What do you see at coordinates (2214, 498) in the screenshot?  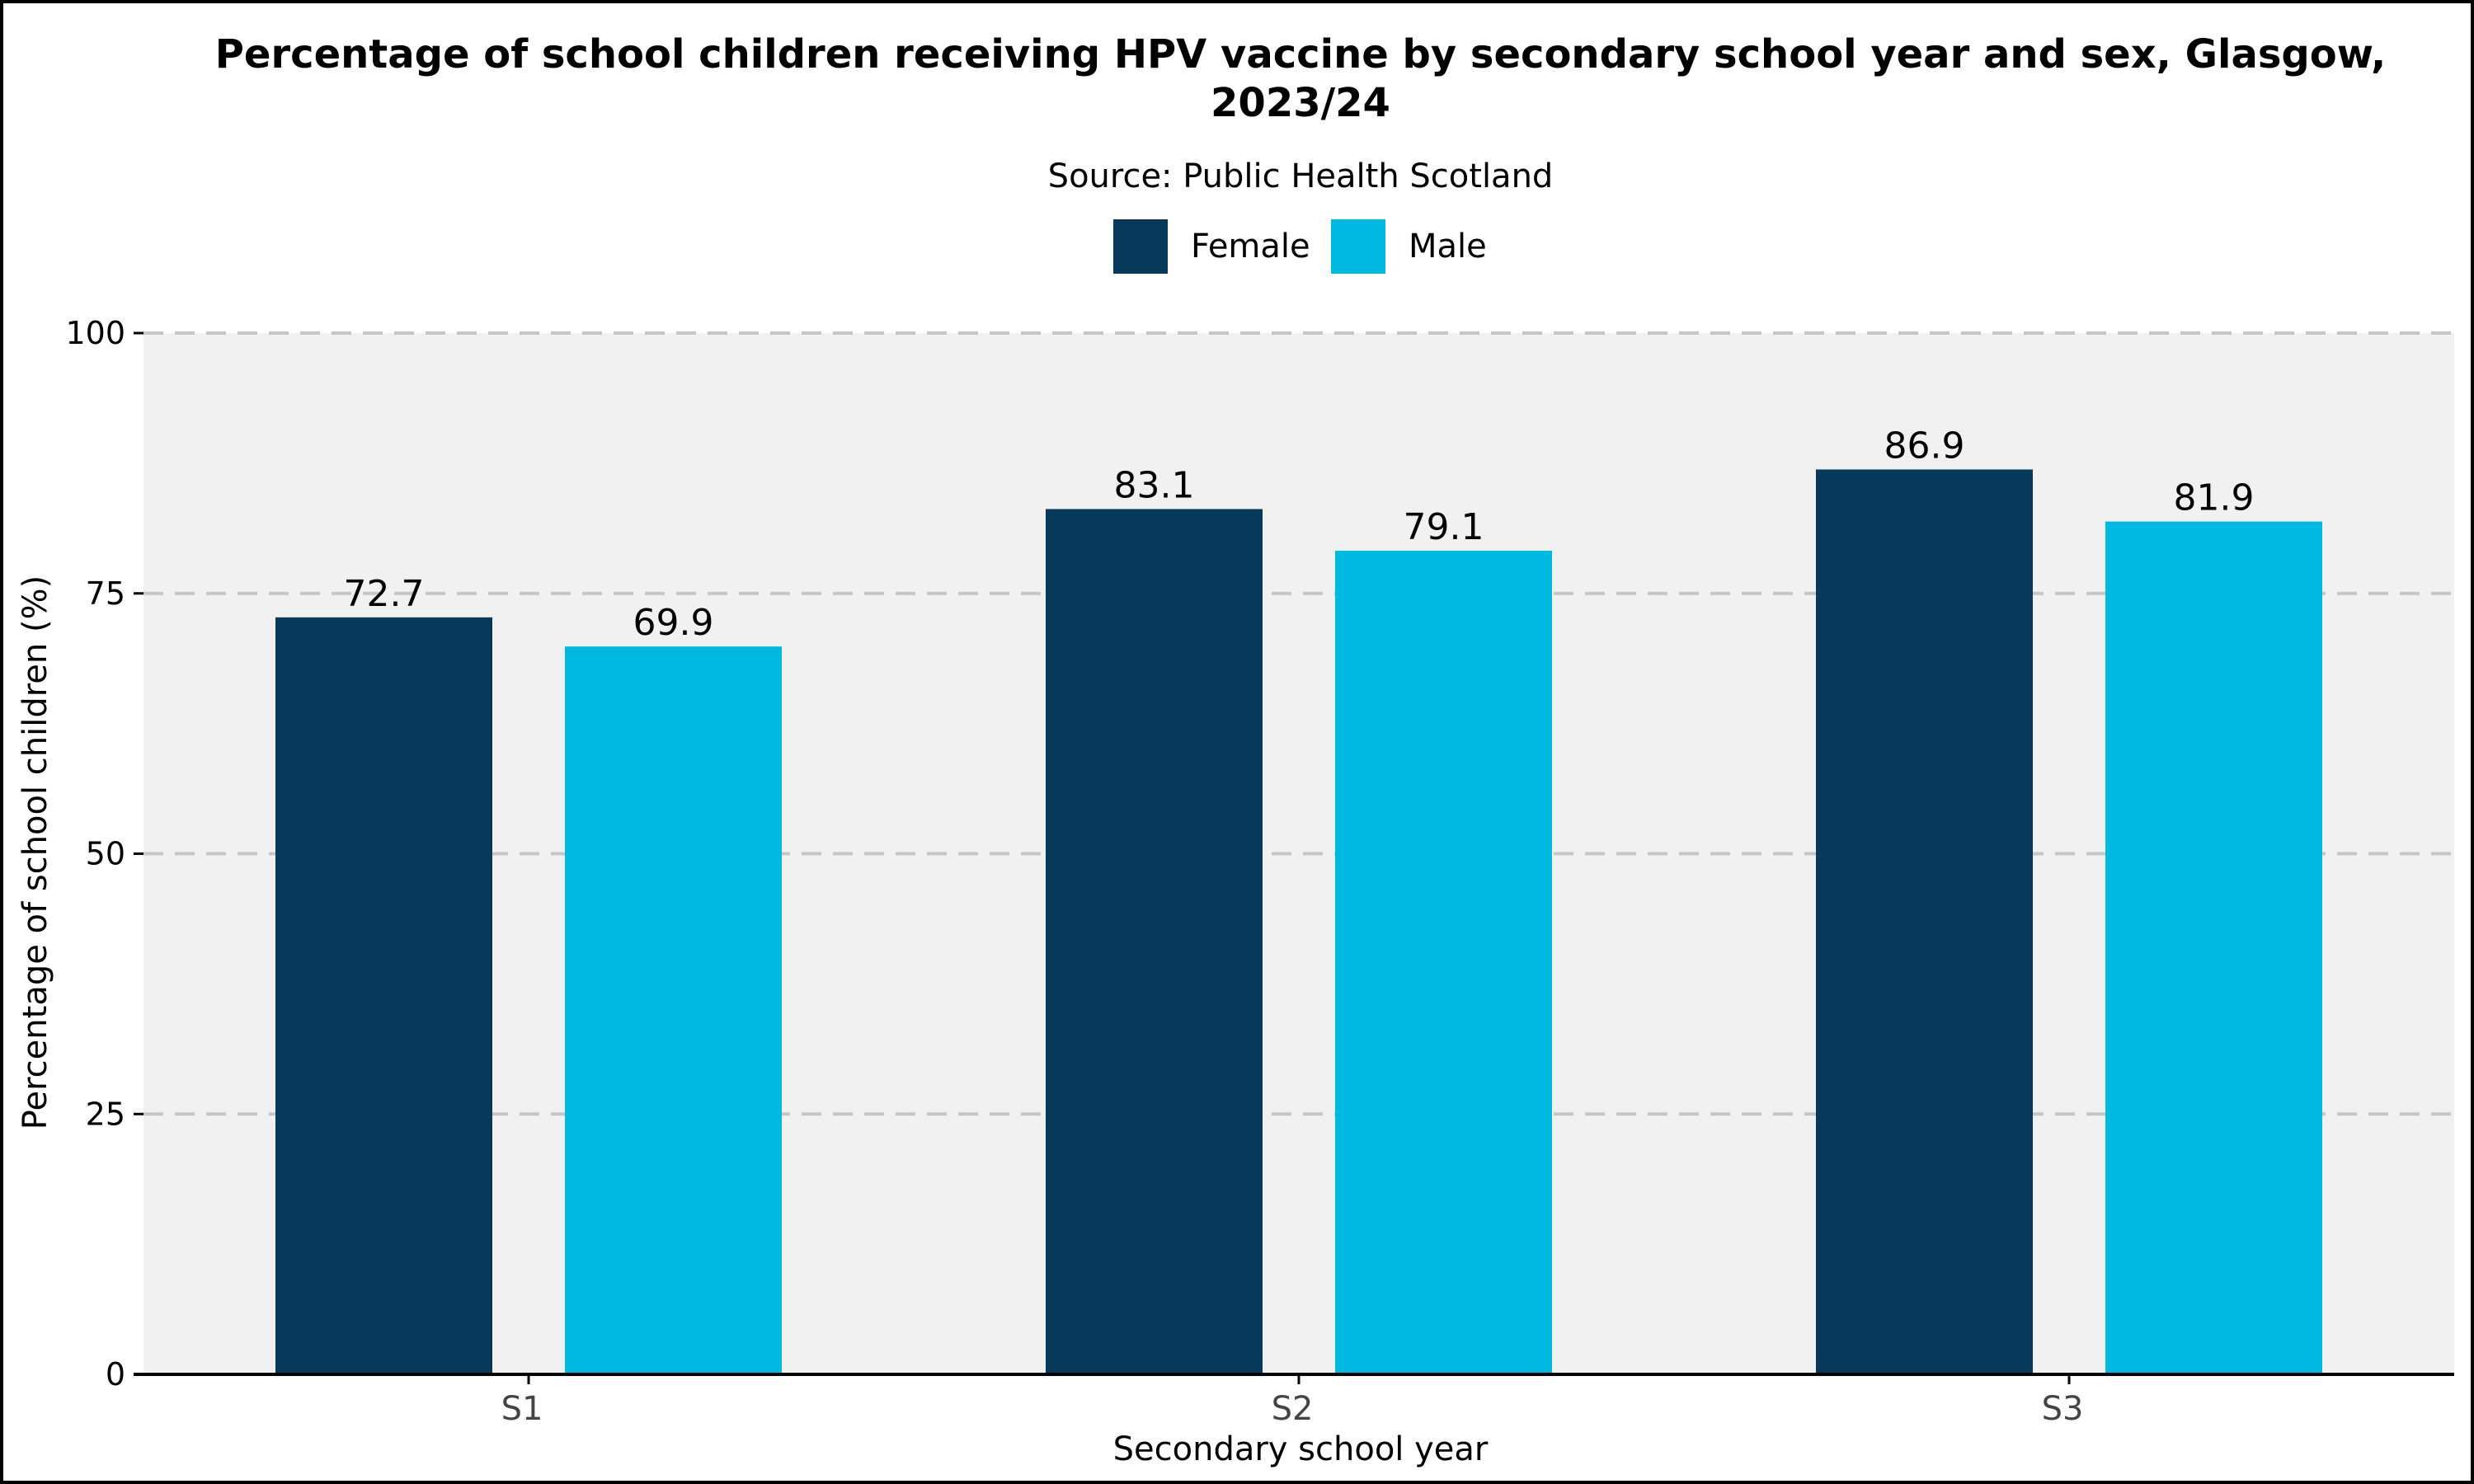 I see `data-label-male-s3: 81.9` at bounding box center [2214, 498].